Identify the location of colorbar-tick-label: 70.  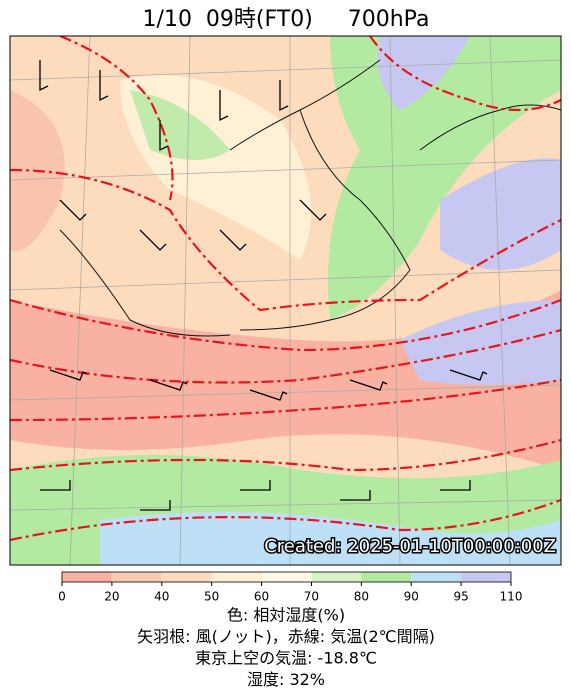
(311, 597).